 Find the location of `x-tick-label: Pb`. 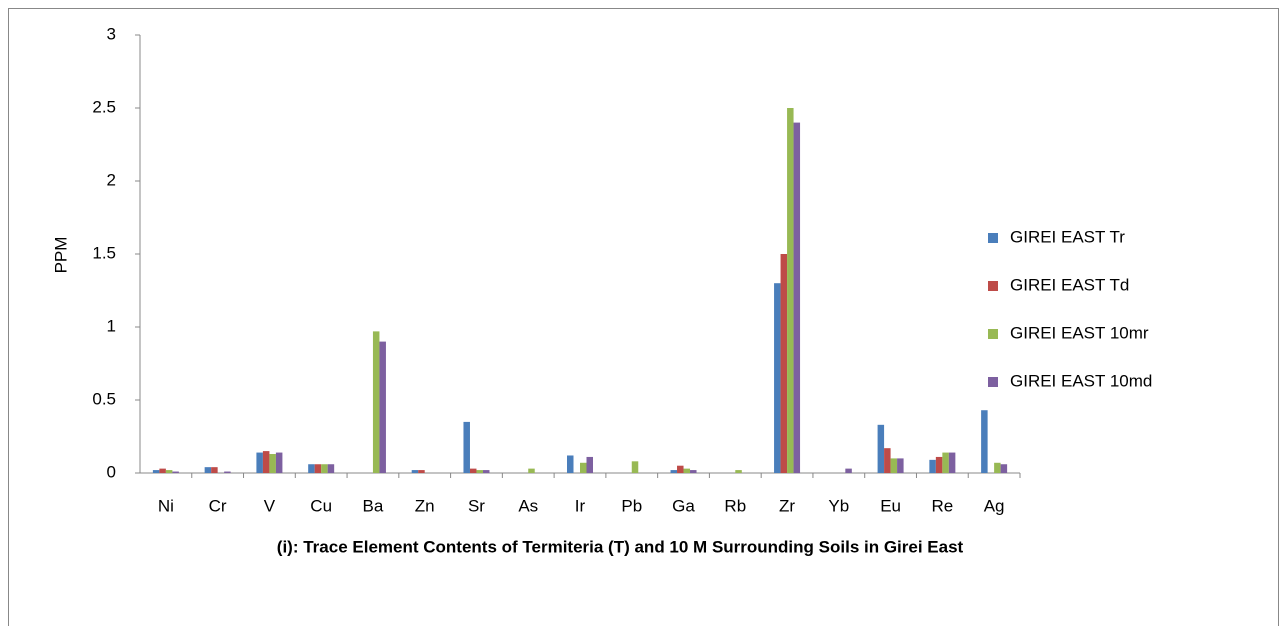

x-tick-label: Pb is located at coordinates (631, 505).